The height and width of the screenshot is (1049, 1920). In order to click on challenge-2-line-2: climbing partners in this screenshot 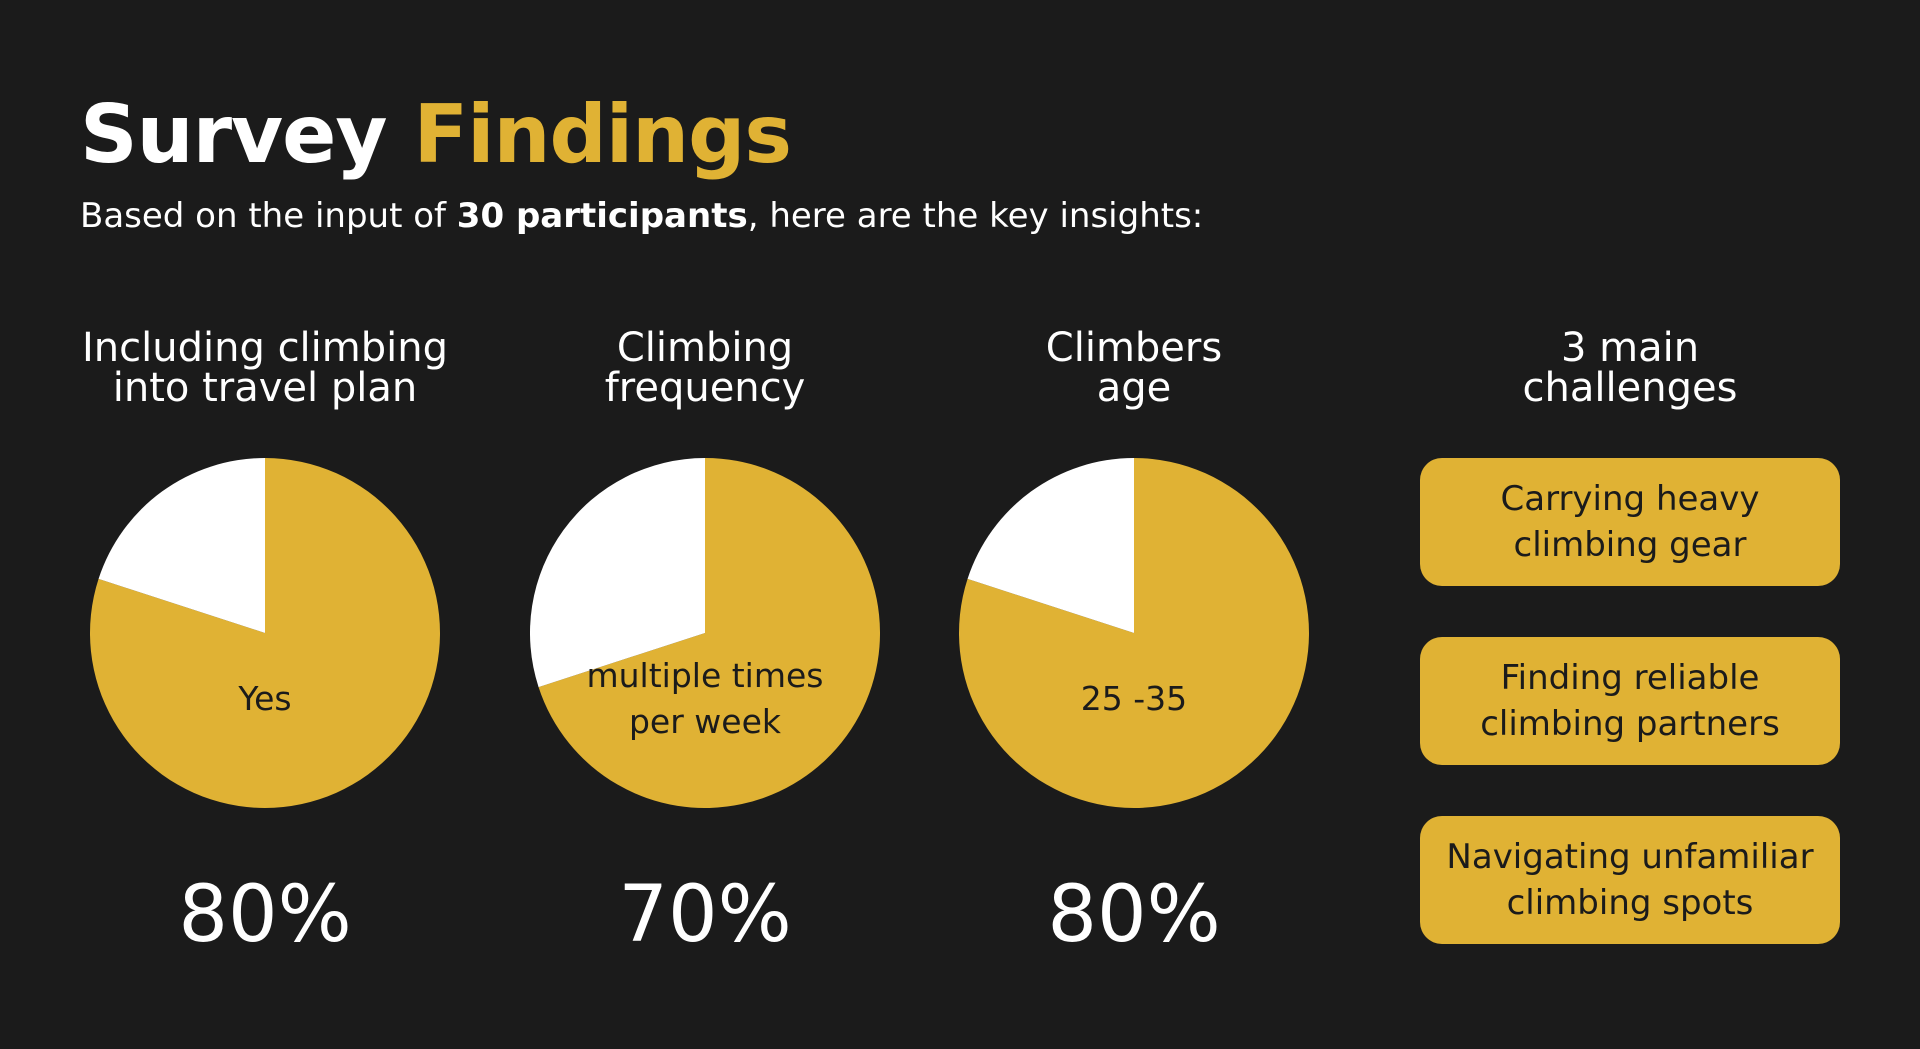, I will do `click(1630, 724)`.